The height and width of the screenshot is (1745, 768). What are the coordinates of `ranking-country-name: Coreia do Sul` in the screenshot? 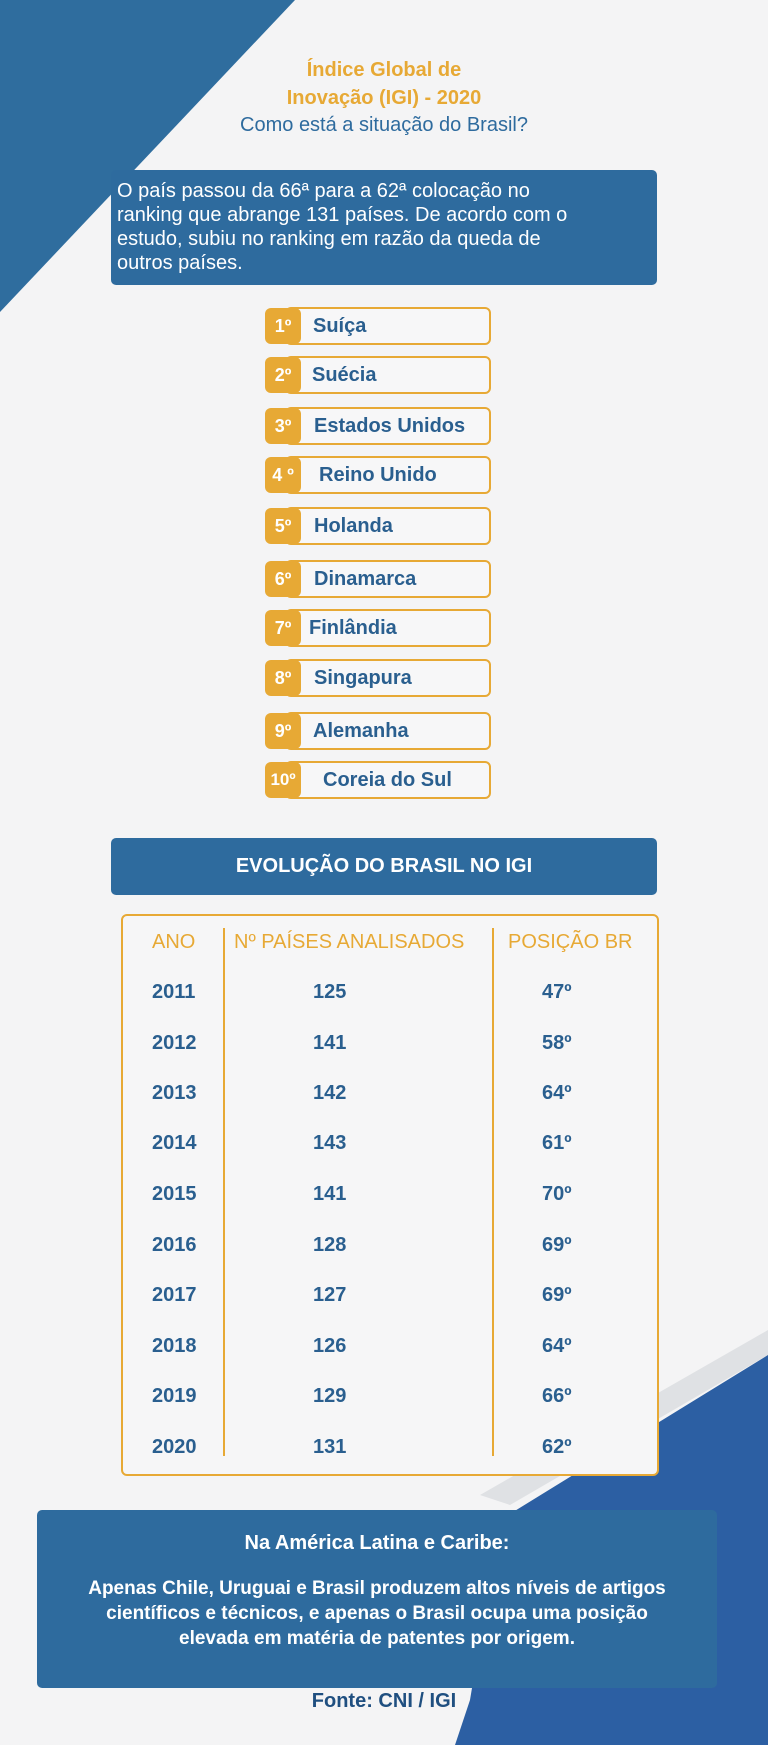 It's located at (387, 780).